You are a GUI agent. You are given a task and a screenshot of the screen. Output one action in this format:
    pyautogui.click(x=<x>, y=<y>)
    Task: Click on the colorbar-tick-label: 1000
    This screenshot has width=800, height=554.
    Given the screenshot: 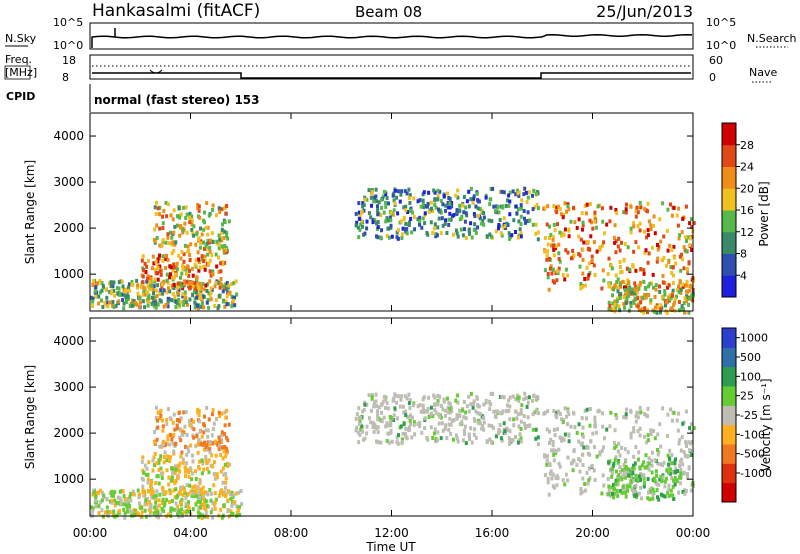 What is the action you would take?
    pyautogui.click(x=754, y=338)
    